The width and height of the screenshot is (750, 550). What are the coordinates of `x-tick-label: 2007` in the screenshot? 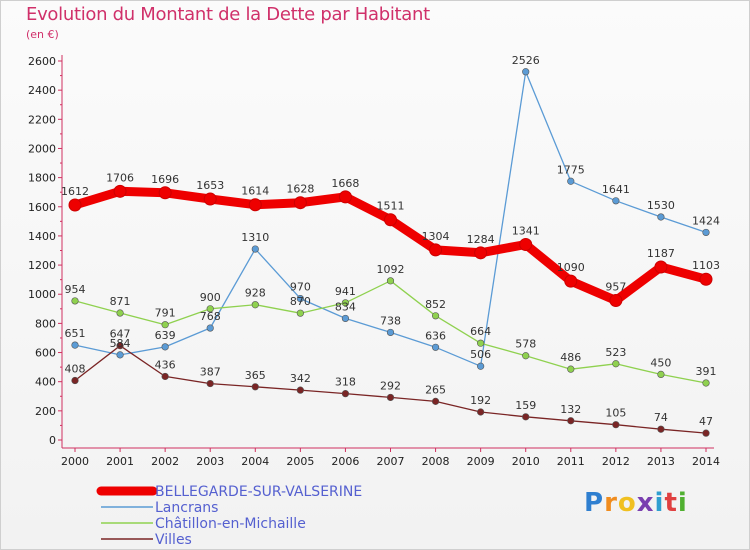 It's located at (391, 461).